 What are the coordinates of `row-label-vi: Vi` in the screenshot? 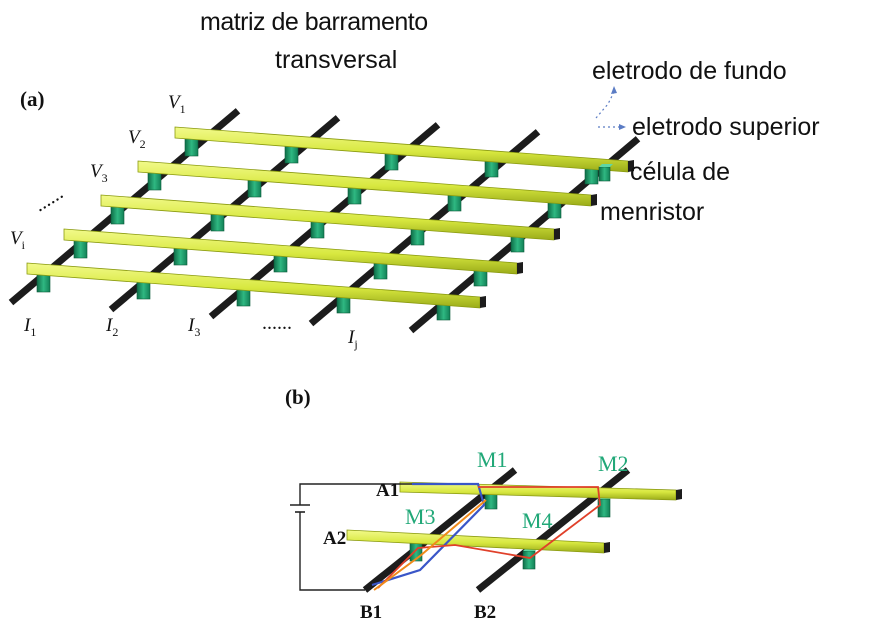 It's located at (17, 240).